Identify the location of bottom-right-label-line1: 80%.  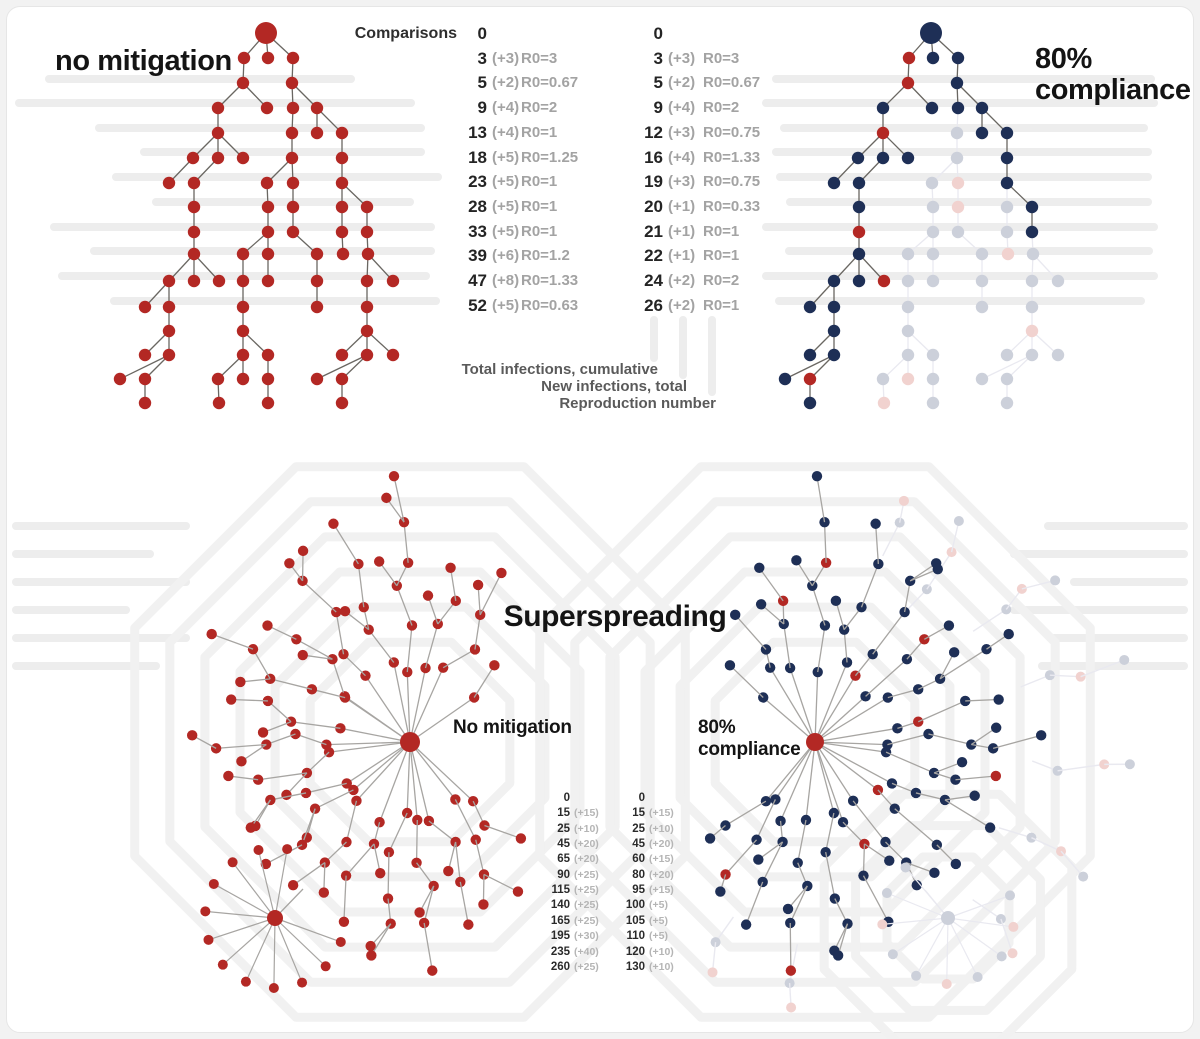
(717, 727).